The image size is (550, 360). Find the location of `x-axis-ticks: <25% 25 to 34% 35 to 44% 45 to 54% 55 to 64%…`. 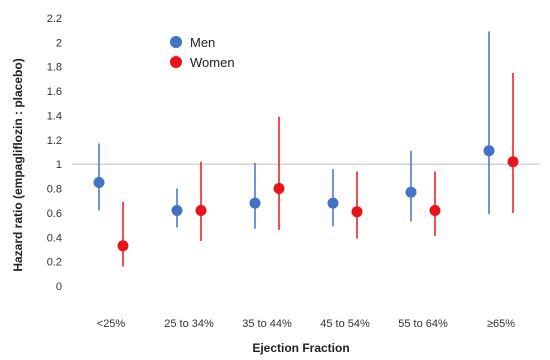

x-axis-ticks: <25% 25 to 34% 35 to 44% 45 to 54% 55 to 64%… is located at coordinates (306, 324).